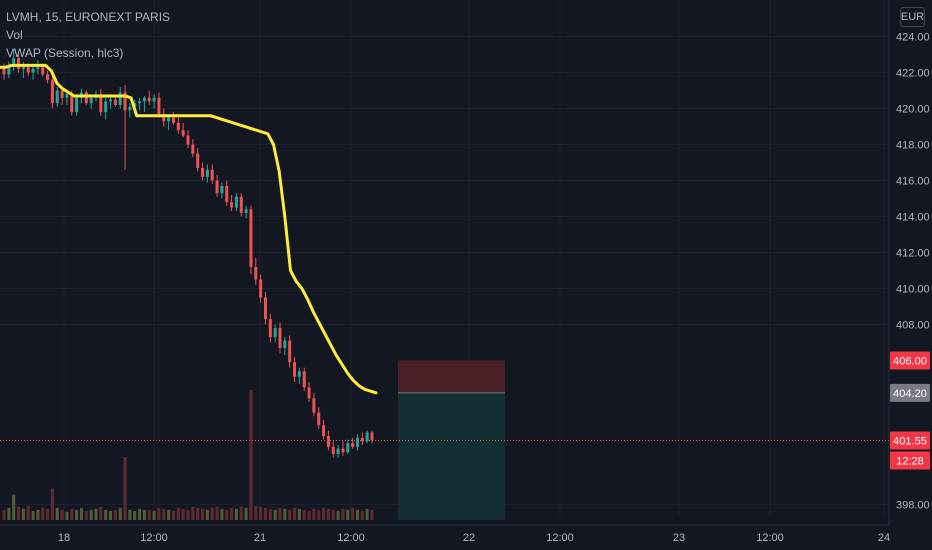 This screenshot has height=550, width=932. What do you see at coordinates (913, 218) in the screenshot?
I see `y-tick-label: 414.00` at bounding box center [913, 218].